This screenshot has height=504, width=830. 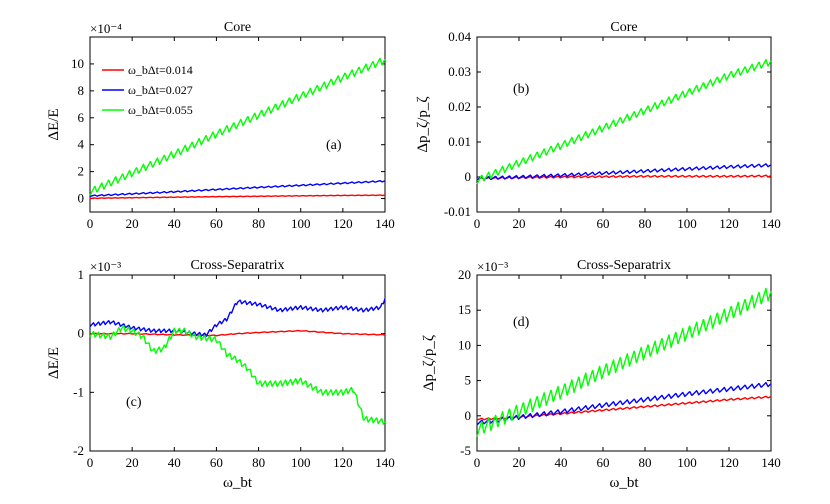 What do you see at coordinates (81, 117) in the screenshot?
I see `y-tick-label: 6` at bounding box center [81, 117].